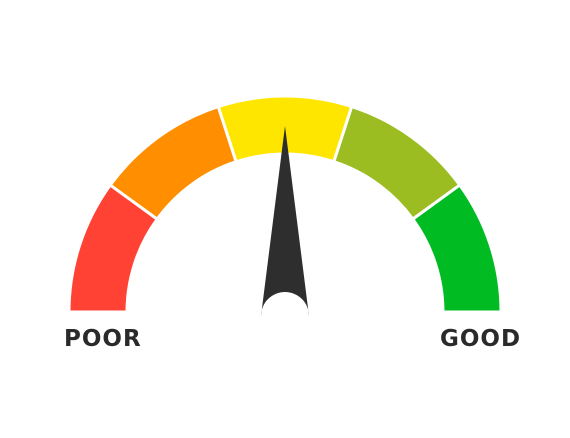 This screenshot has width=570, height=438. I want to click on gauge-segment-green, so click(456, 248).